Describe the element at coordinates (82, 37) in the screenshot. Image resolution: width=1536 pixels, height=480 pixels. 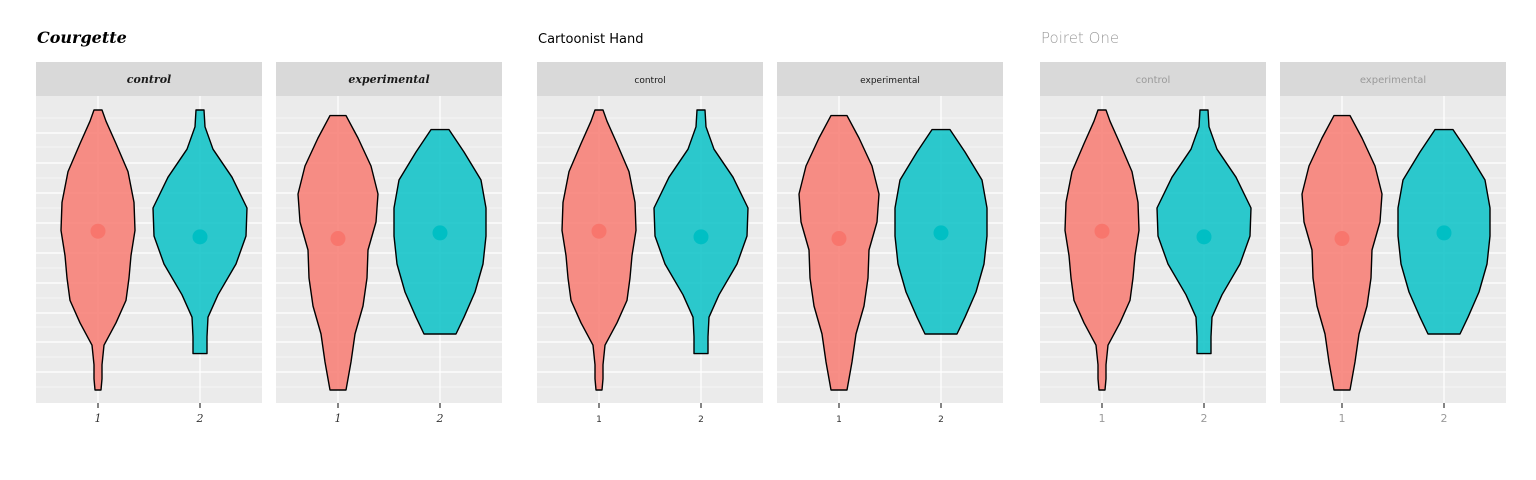
I see `chart-title: Courgette` at that location.